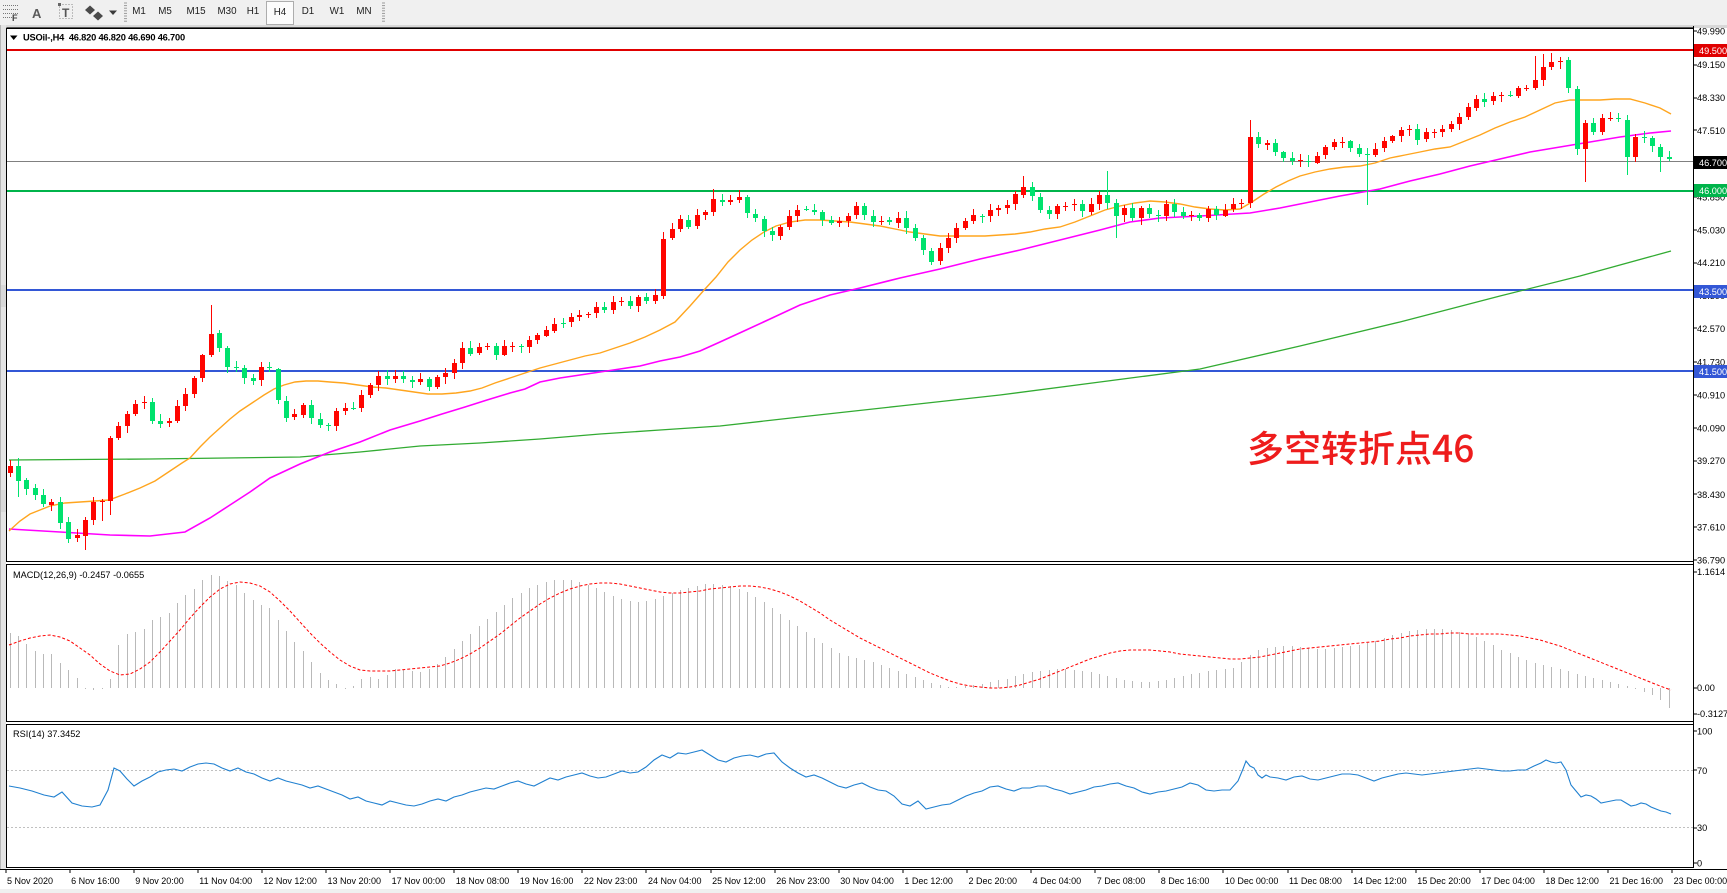  I want to click on svg-text: A, so click(37, 13).